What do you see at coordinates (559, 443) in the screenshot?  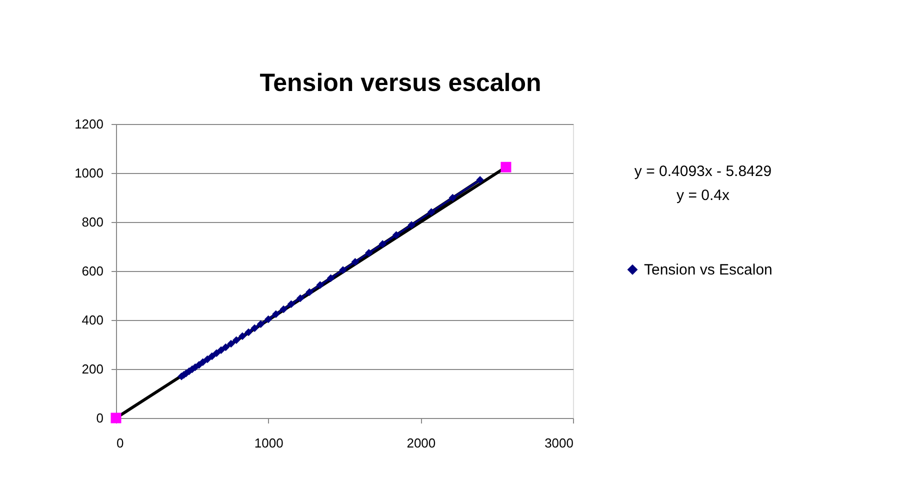 I see `x-tick-label: 3000` at bounding box center [559, 443].